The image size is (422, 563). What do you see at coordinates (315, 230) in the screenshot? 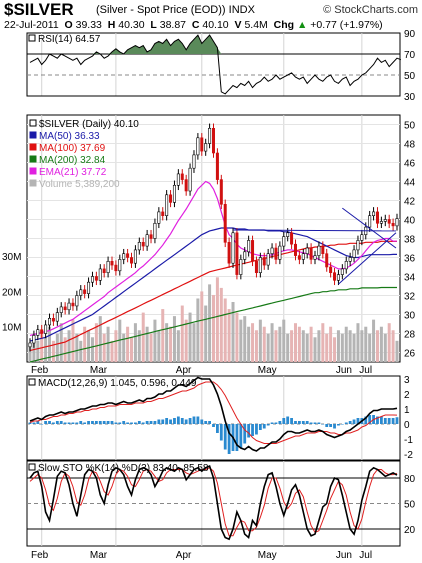
I see `resistance-trendline` at bounding box center [315, 230].